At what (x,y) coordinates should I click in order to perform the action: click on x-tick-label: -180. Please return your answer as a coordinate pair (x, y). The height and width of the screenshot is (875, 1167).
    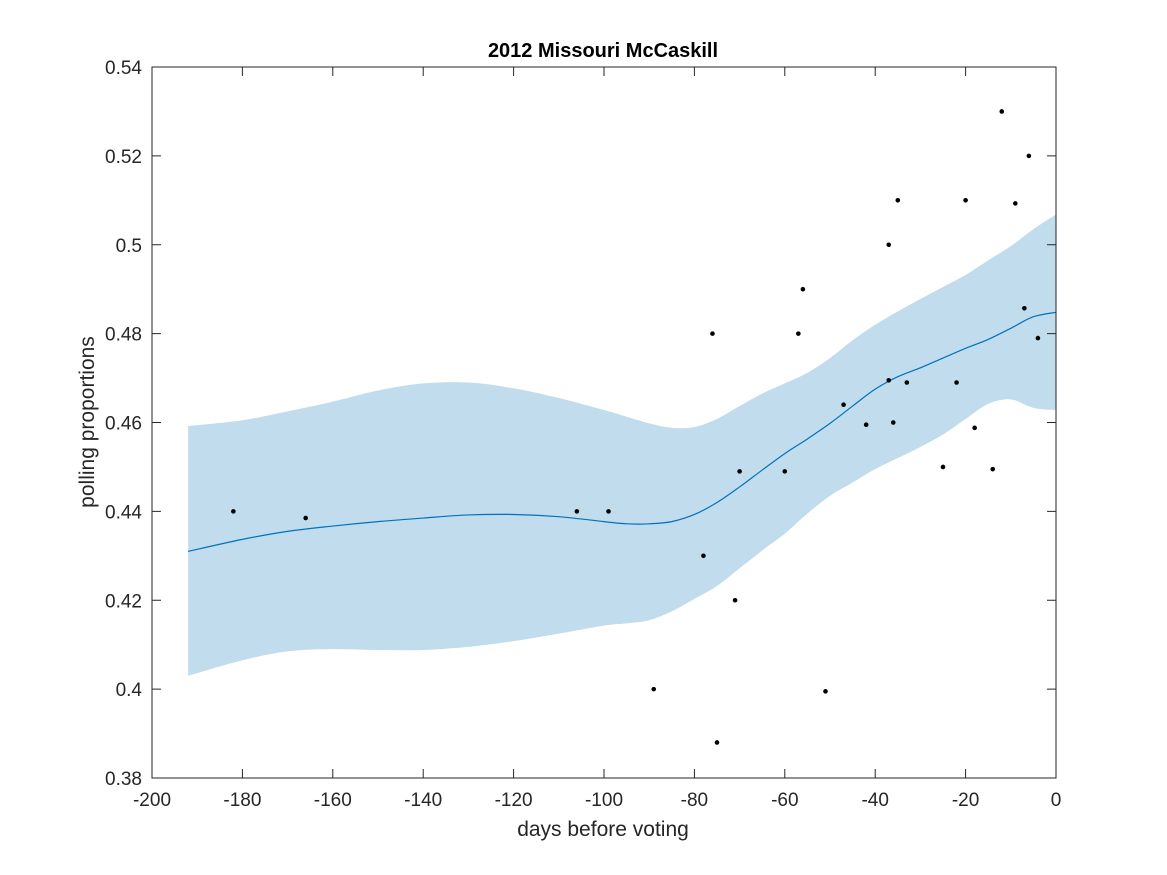
    Looking at the image, I should click on (242, 800).